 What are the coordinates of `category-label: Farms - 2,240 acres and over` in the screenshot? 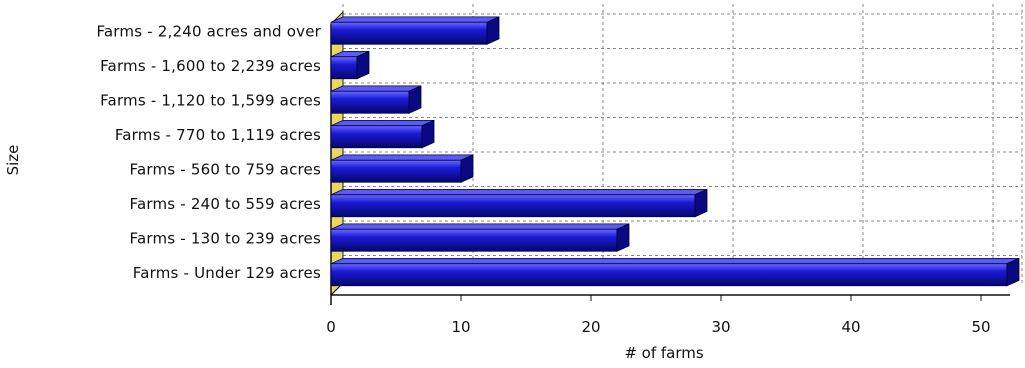 It's located at (208, 31).